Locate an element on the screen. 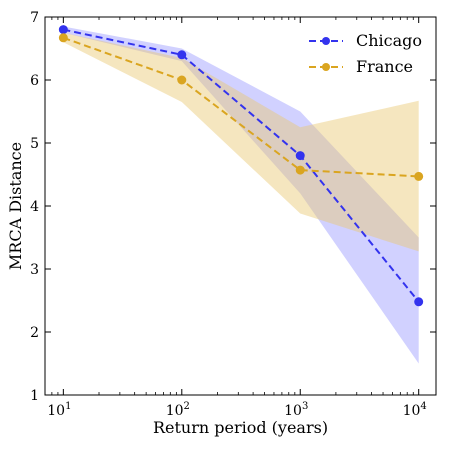 This screenshot has width=449, height=449. legend-entry-france: France is located at coordinates (361, 66).